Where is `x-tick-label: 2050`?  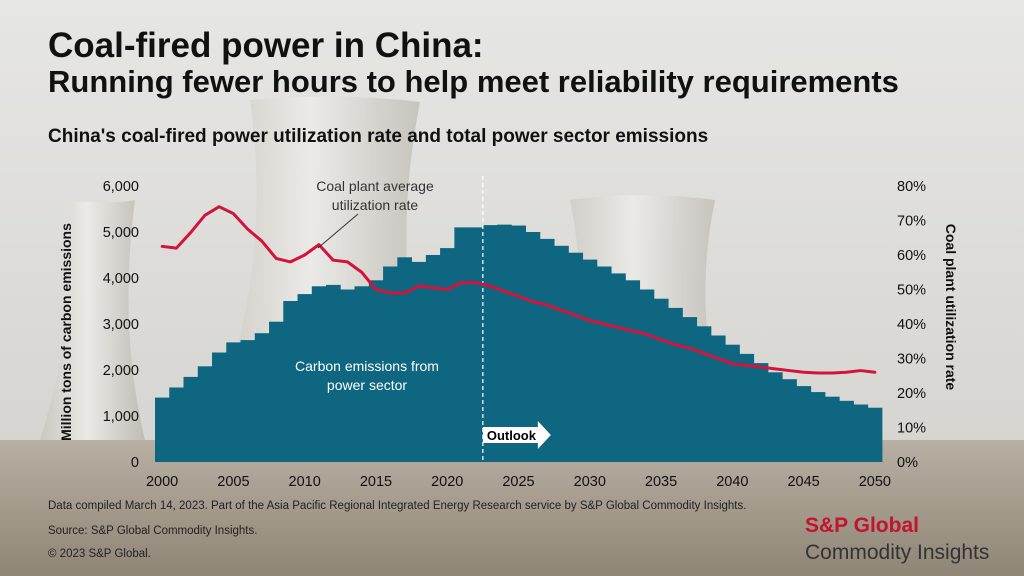 x-tick-label: 2050 is located at coordinates (875, 482).